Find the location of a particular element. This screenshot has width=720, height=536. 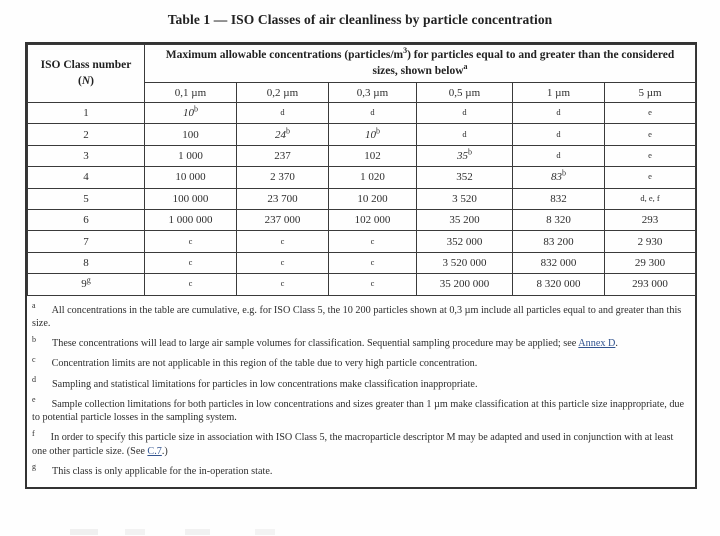

concentration-cell: 352 is located at coordinates (464, 177).